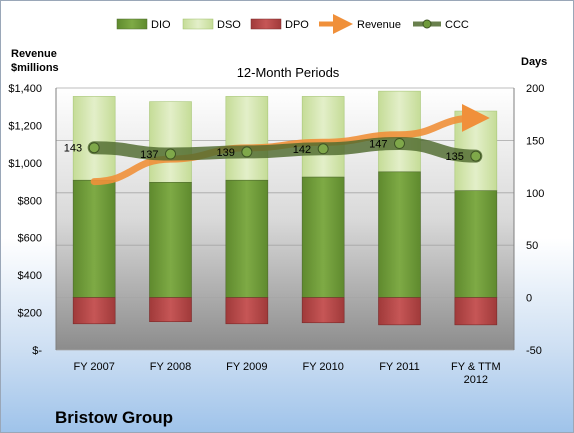  Describe the element at coordinates (114, 417) in the screenshot. I see `company-name: Bristow Group` at that location.